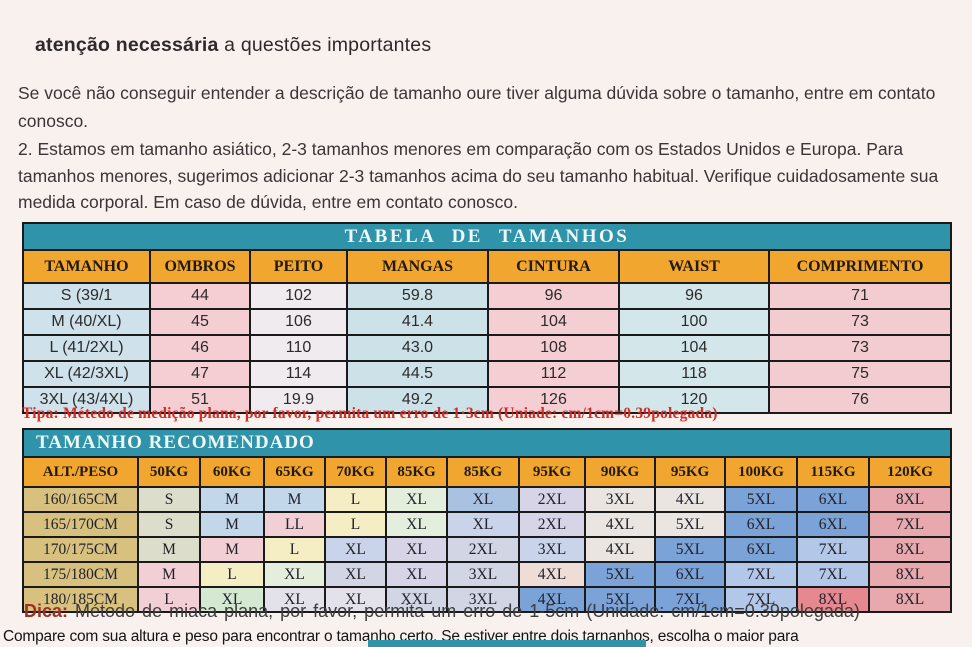 This screenshot has height=647, width=972. What do you see at coordinates (860, 374) in the screenshot?
I see `size-cell: 75` at bounding box center [860, 374].